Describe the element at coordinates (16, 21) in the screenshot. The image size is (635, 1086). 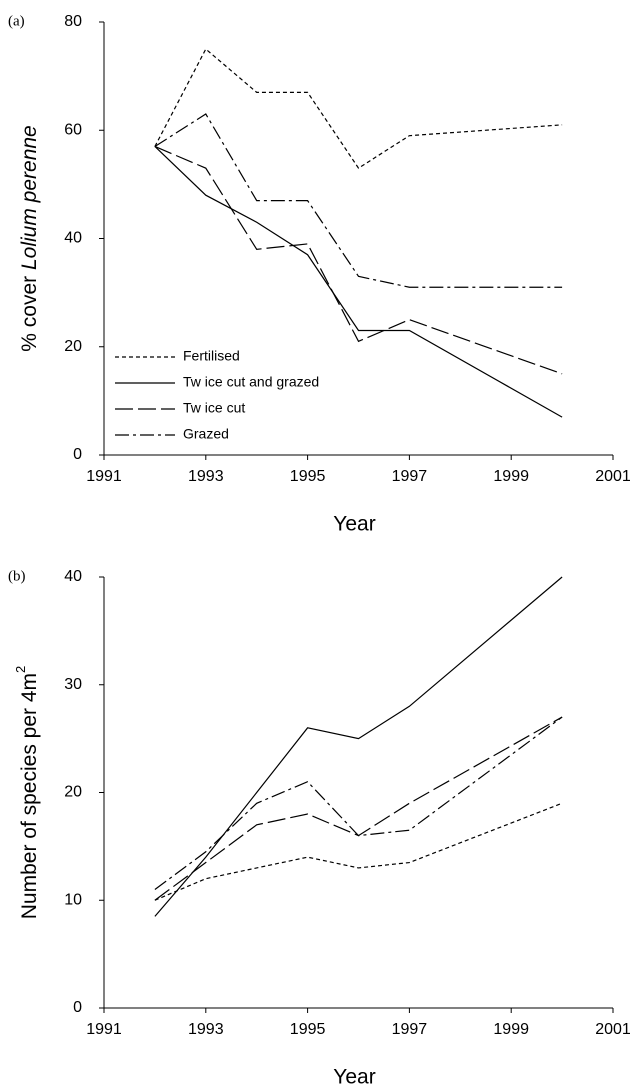
I see `panel-label: (a)` at that location.